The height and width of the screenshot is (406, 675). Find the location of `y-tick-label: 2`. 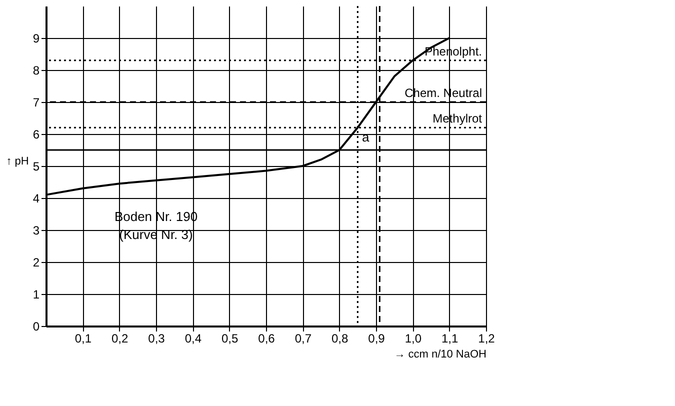

y-tick-label: 2 is located at coordinates (36, 263).